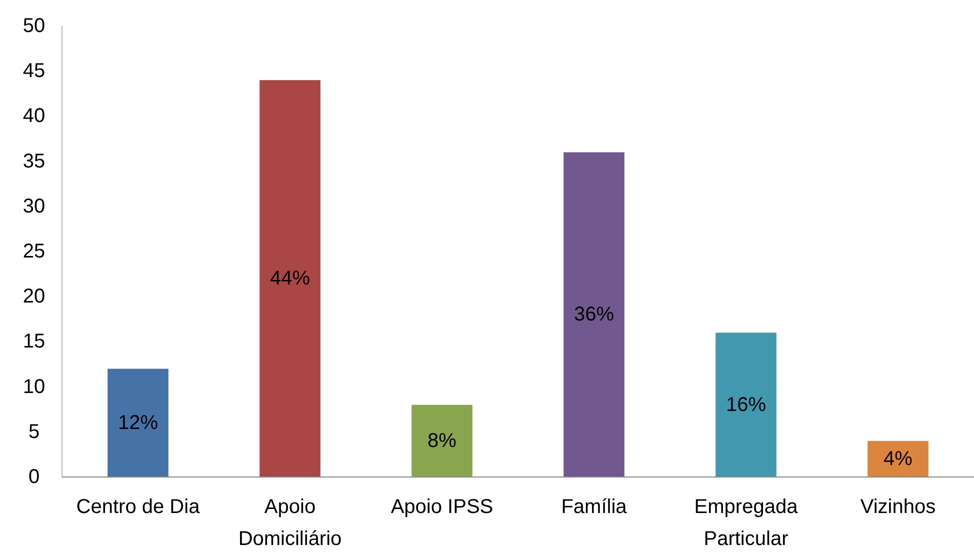  Describe the element at coordinates (138, 507) in the screenshot. I see `x-tick-label: Centro de Dia` at that location.